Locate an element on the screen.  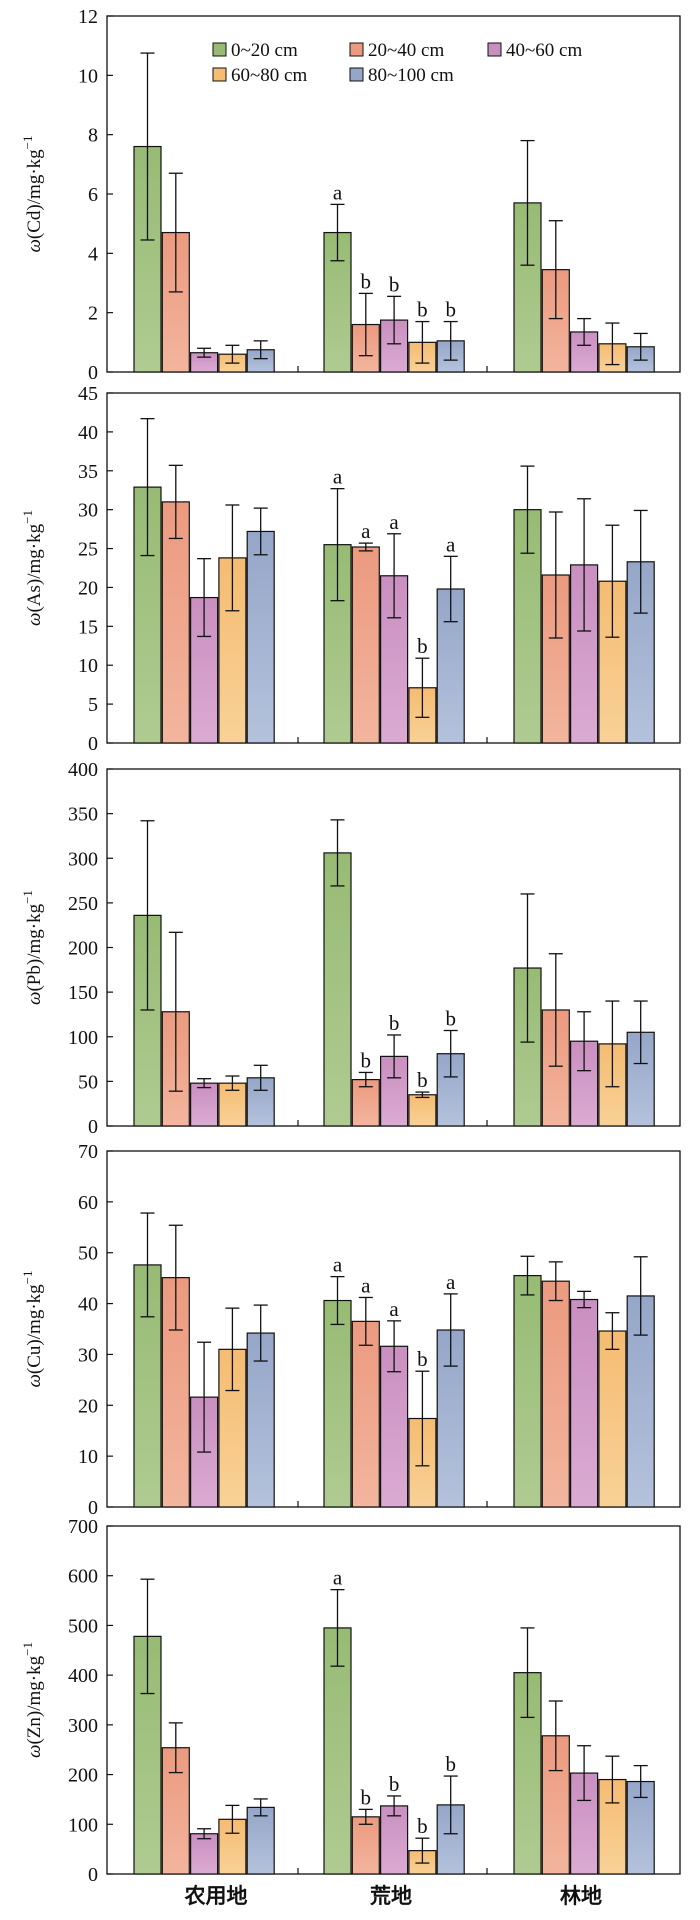
y-axis-label: ω(Cu)/mg·kg−1 is located at coordinates (32, 1329).